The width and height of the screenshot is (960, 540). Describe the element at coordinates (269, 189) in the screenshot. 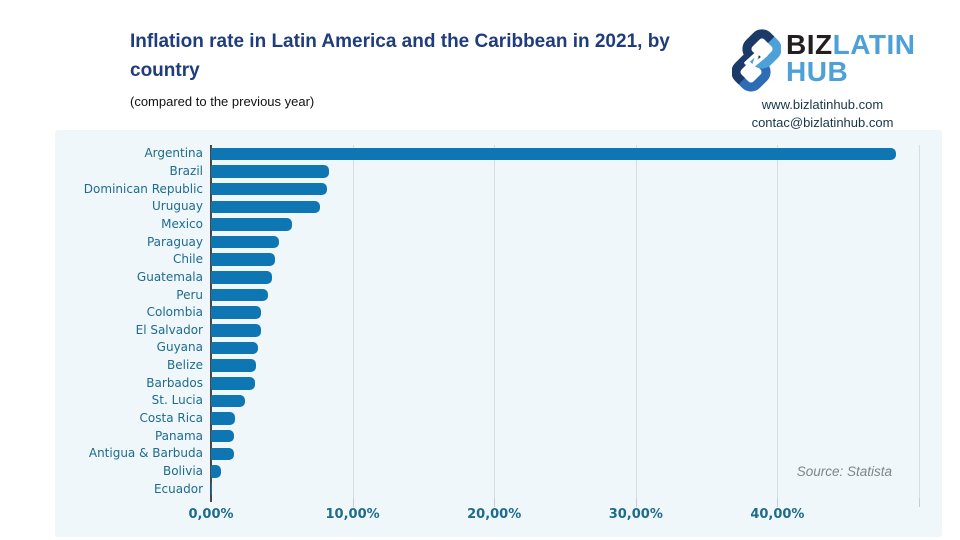

I see `bar-dominican-republic` at that location.